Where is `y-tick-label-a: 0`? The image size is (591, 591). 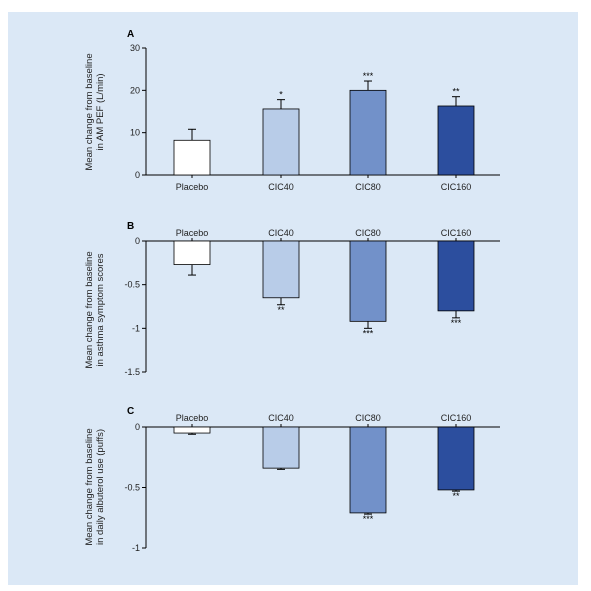
y-tick-label-a: 0 is located at coordinates (137, 175).